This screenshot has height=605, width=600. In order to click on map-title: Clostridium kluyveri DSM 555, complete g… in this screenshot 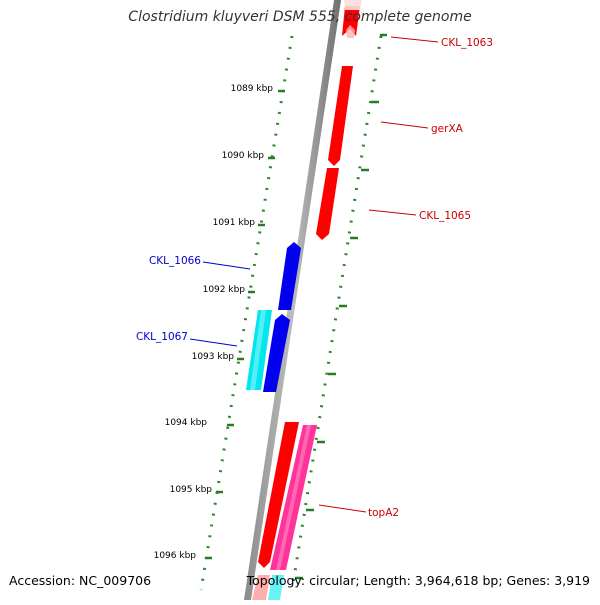, I will do `click(300, 17)`.